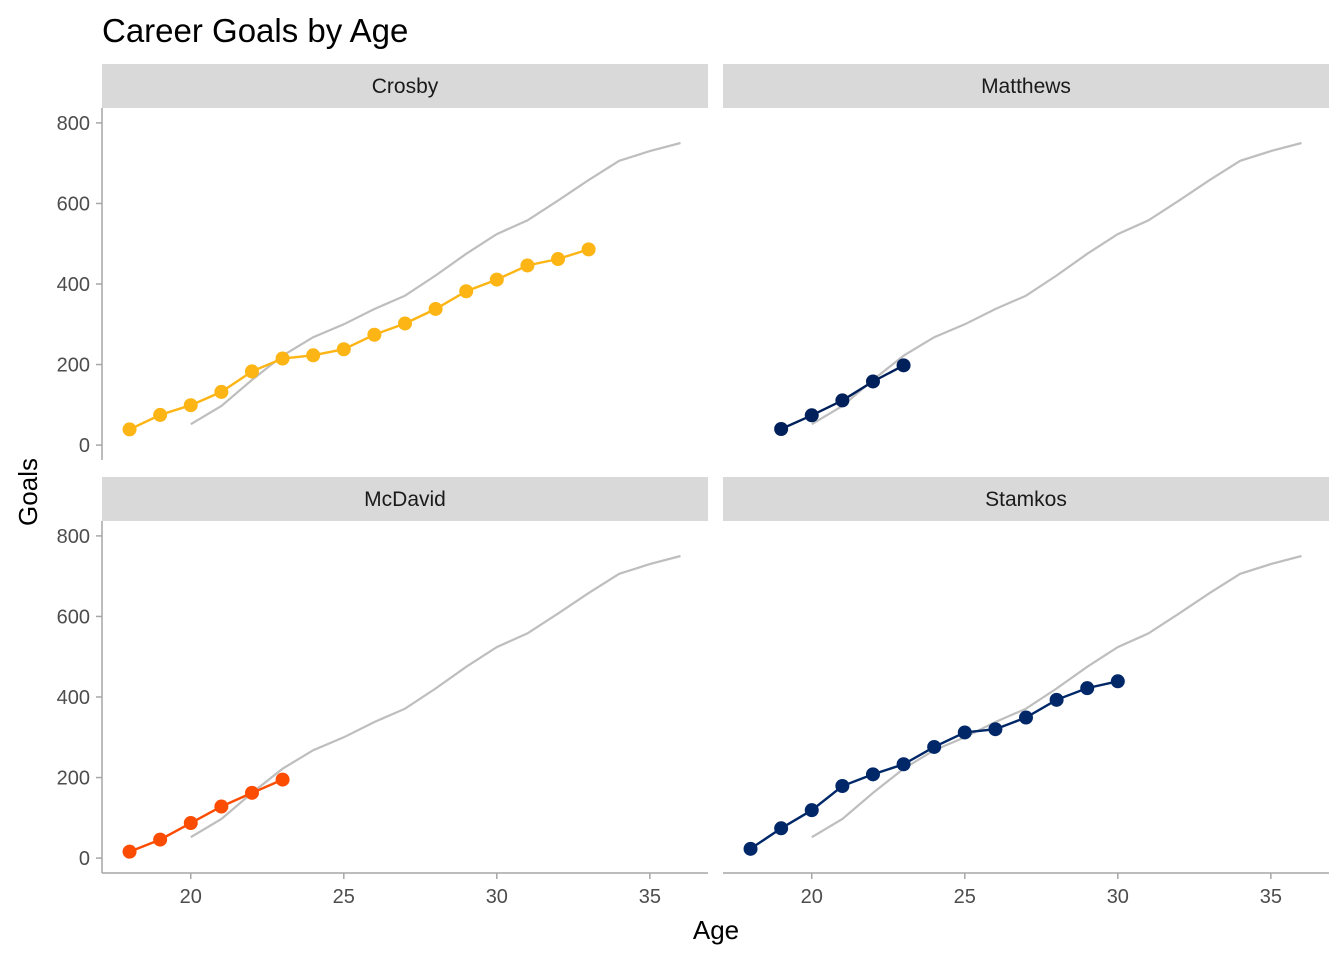 The image size is (1344, 960). I want to click on facet-label: Stamkos, so click(1026, 499).